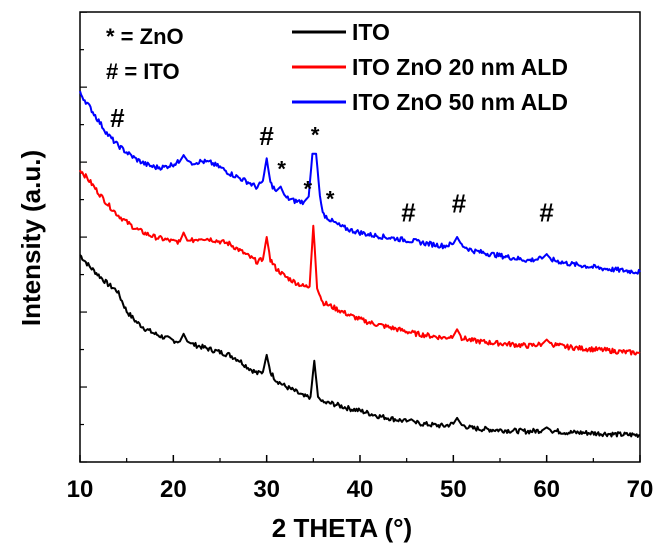  I want to click on x-tick-label: 50, so click(453, 489).